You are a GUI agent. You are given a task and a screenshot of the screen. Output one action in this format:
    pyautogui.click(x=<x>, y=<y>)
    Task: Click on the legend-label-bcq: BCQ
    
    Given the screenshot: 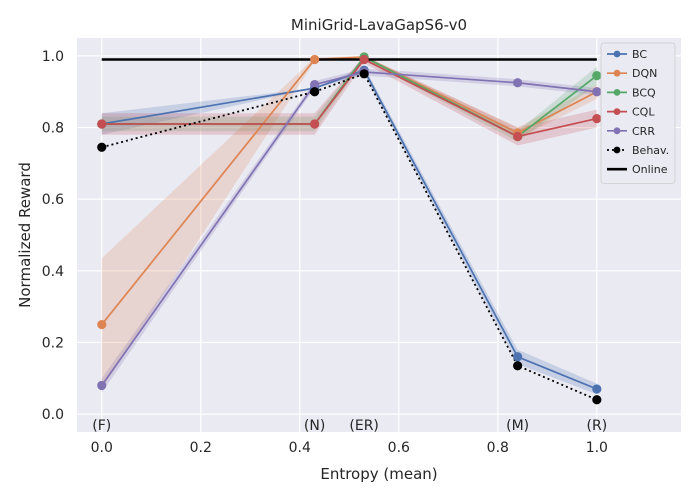 What is the action you would take?
    pyautogui.click(x=644, y=92)
    